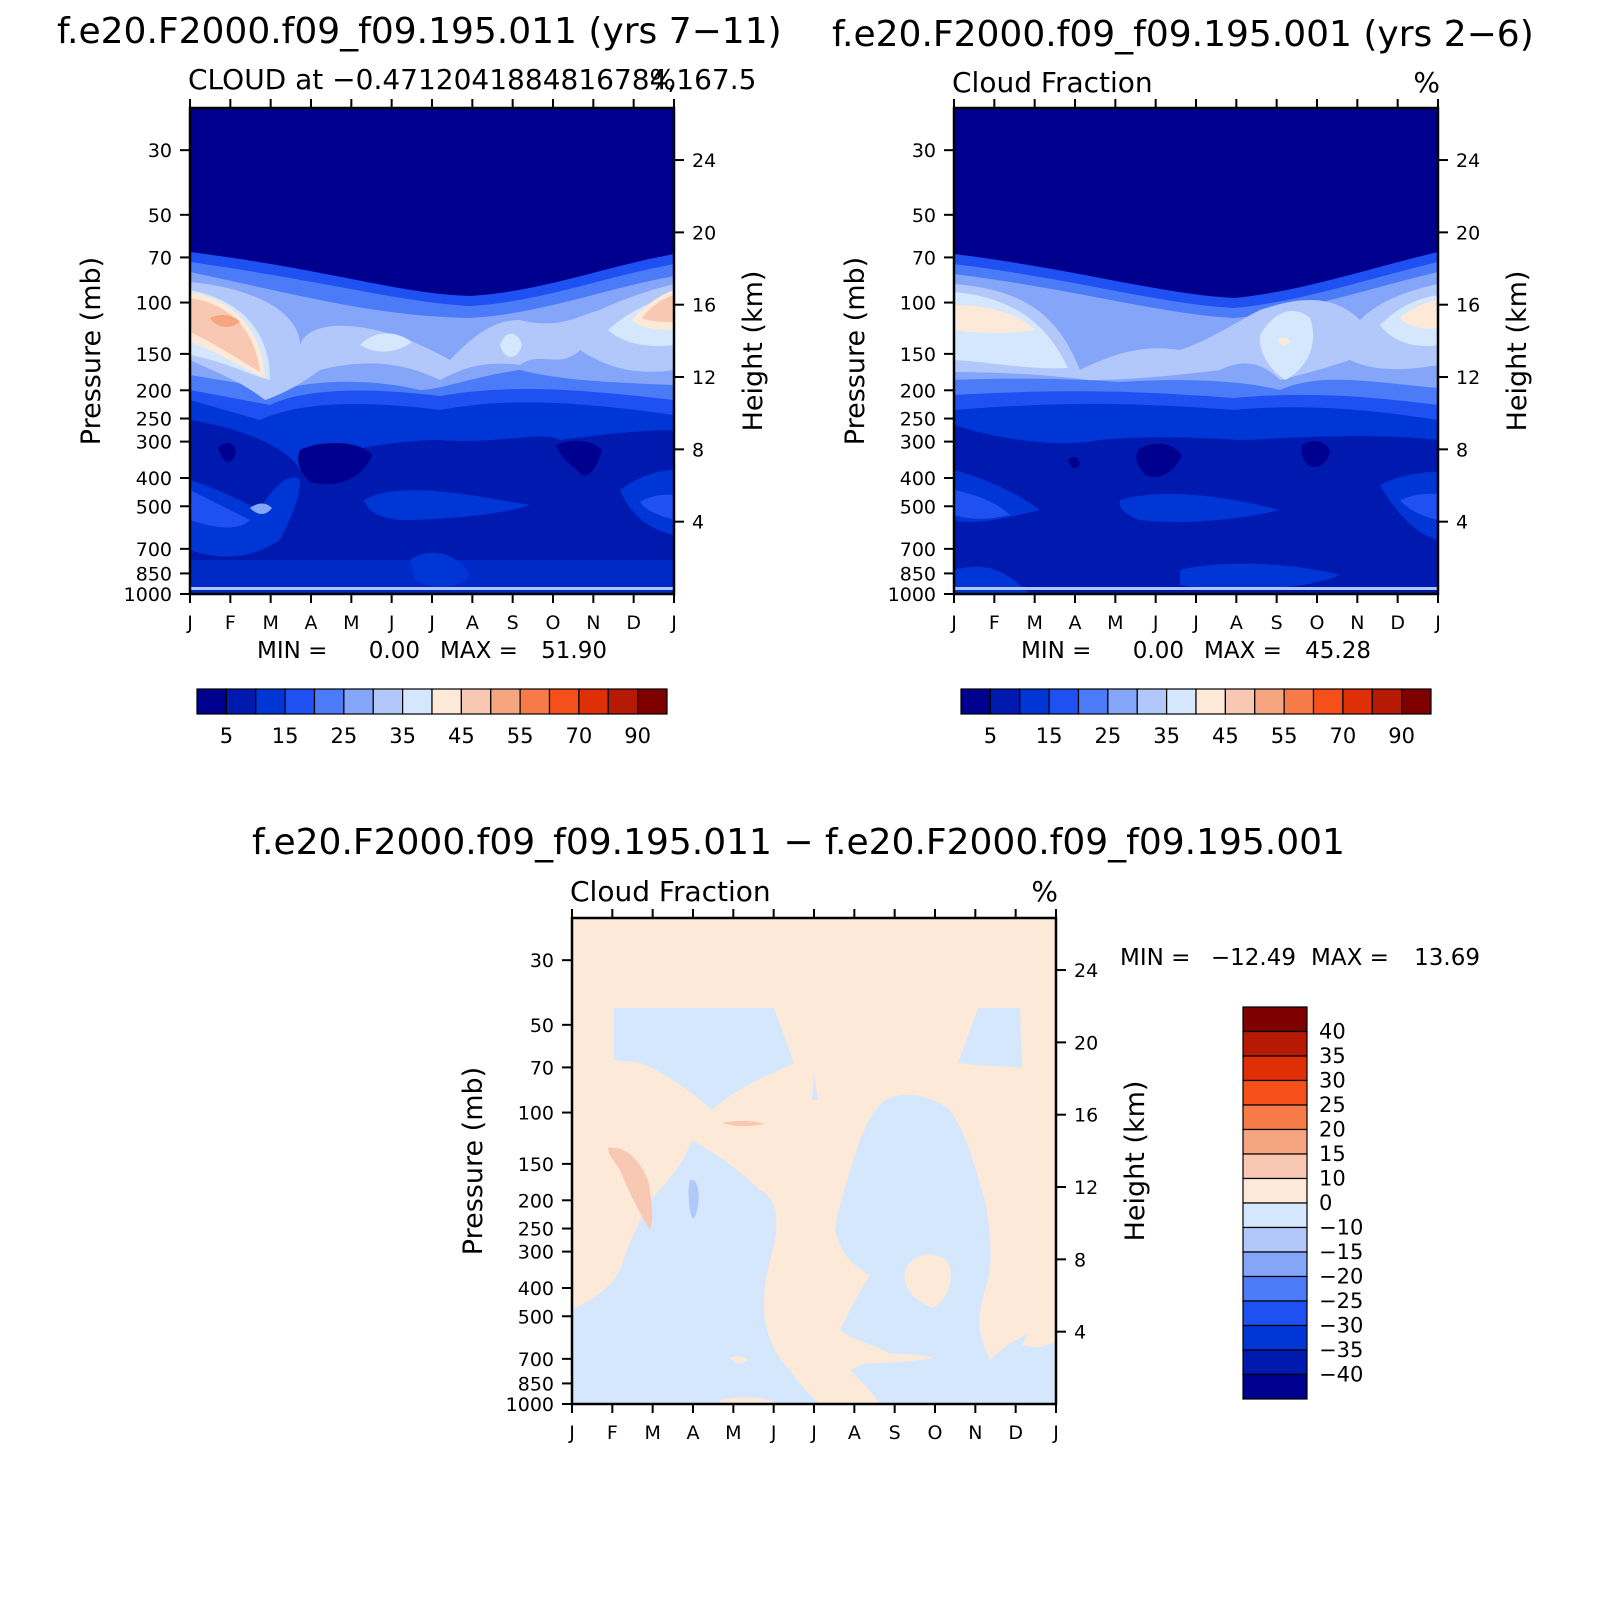  Describe the element at coordinates (536, 1201) in the screenshot. I see `y-tick-label: 200` at that location.